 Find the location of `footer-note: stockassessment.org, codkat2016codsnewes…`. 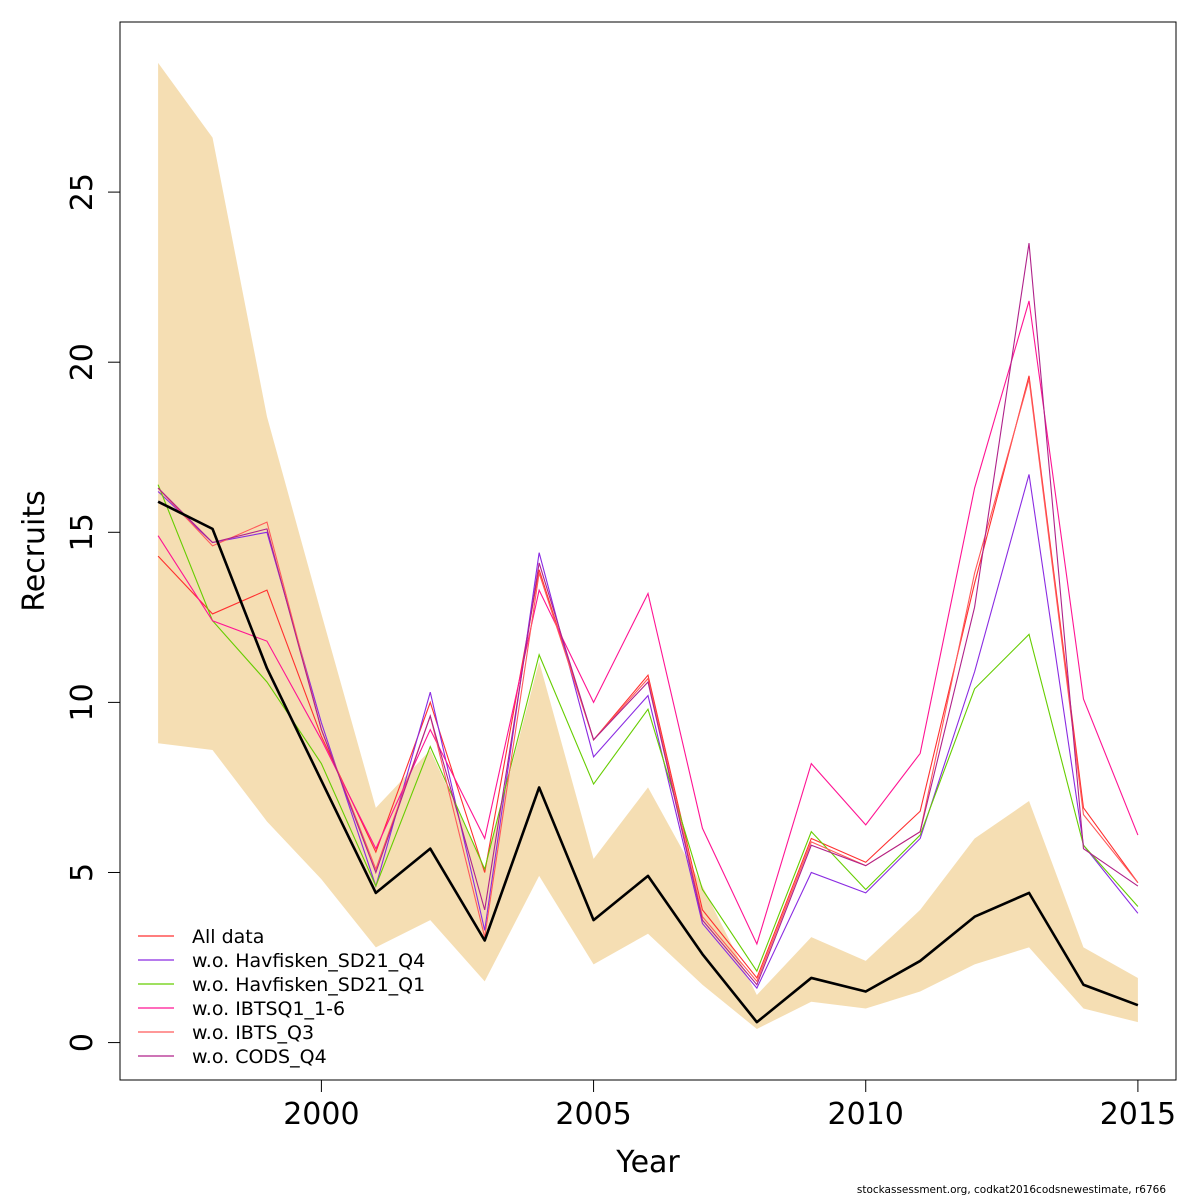

footer-note: stockassessment.org, codkat2016codsnewes… is located at coordinates (1011, 1190).